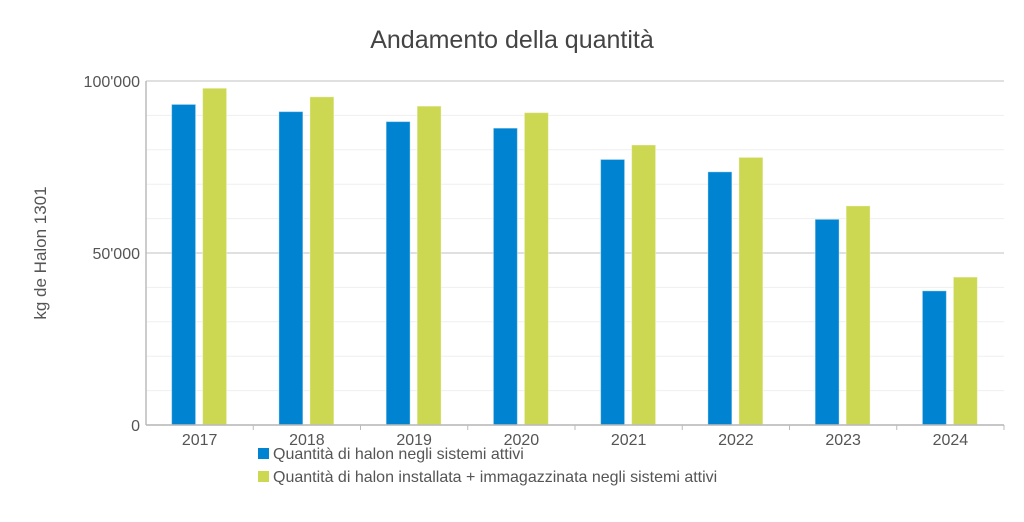 This screenshot has height=522, width=1024. I want to click on bar-installed-stored-2018, so click(322, 261).